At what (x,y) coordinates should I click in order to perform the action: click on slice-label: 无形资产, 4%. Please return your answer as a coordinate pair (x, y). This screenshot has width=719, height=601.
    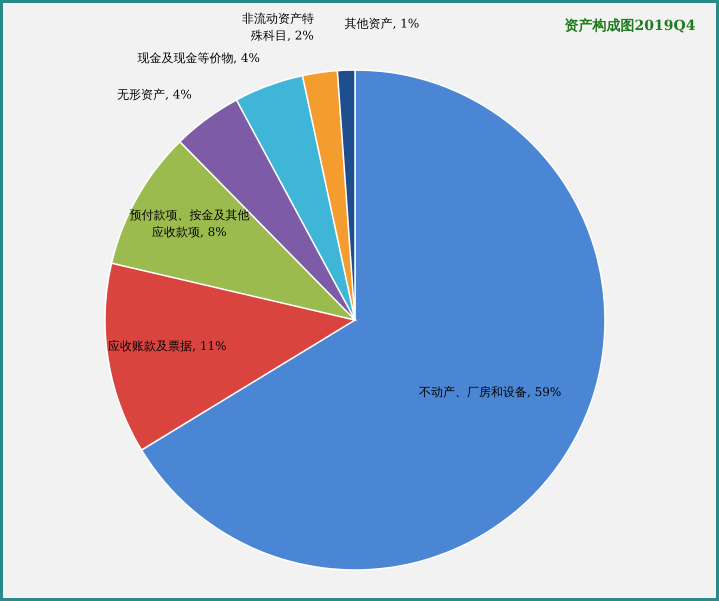
    Looking at the image, I should click on (154, 95).